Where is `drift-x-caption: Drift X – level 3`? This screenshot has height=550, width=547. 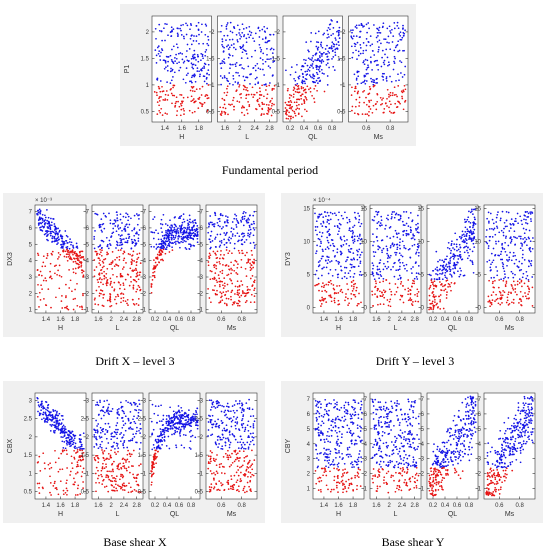 drift-x-caption: Drift X – level 3 is located at coordinates (135, 361).